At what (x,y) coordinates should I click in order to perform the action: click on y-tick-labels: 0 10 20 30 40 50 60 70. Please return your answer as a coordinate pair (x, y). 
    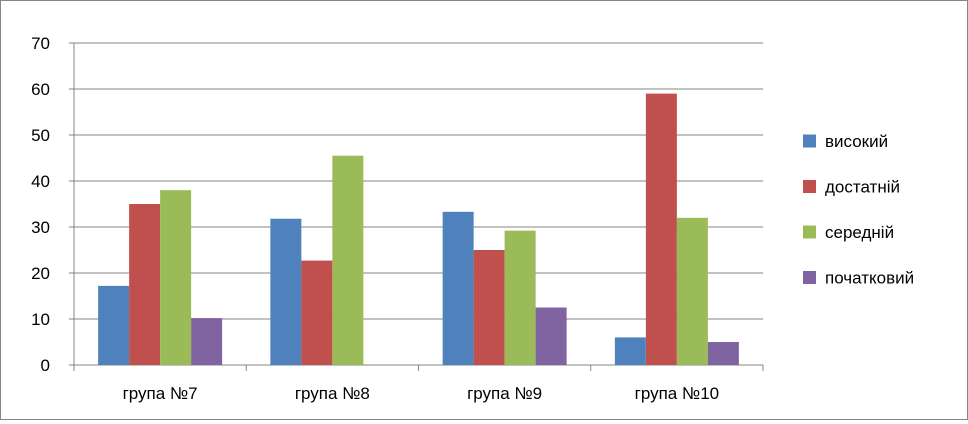
    Looking at the image, I should click on (40, 204).